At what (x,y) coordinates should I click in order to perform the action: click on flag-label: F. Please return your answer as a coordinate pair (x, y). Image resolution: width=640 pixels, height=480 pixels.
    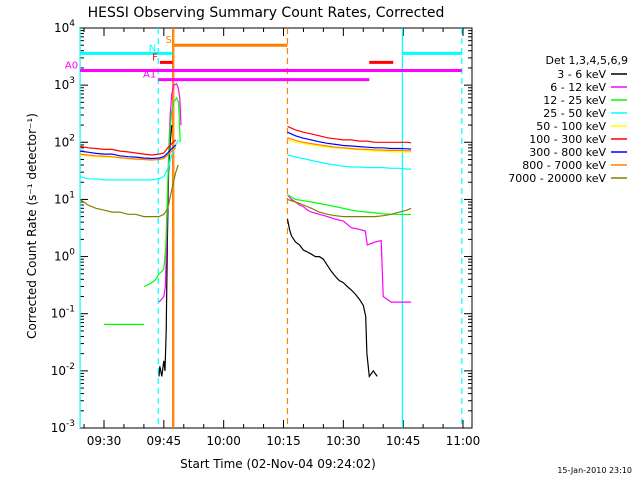
    Looking at the image, I should click on (155, 57).